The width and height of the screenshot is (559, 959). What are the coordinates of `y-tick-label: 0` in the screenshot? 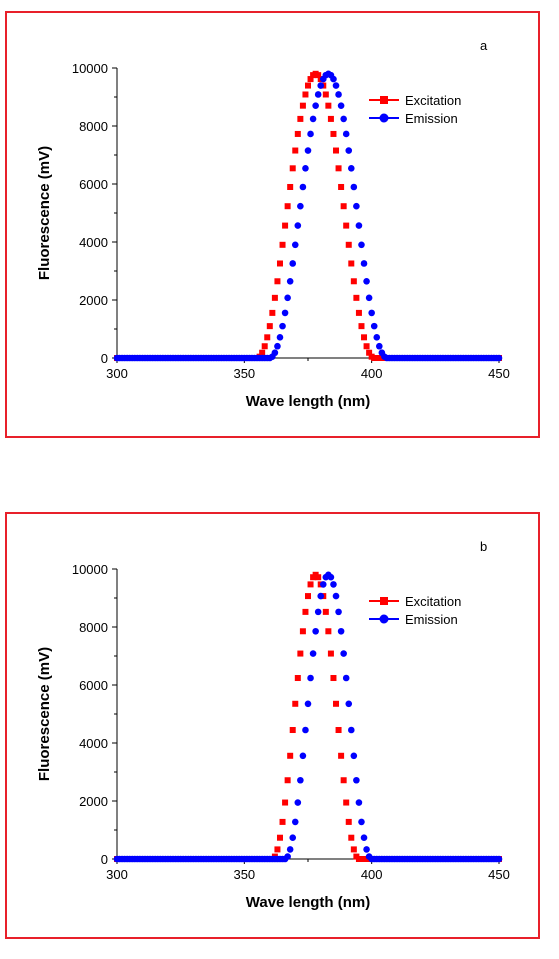 It's located at (104, 859).